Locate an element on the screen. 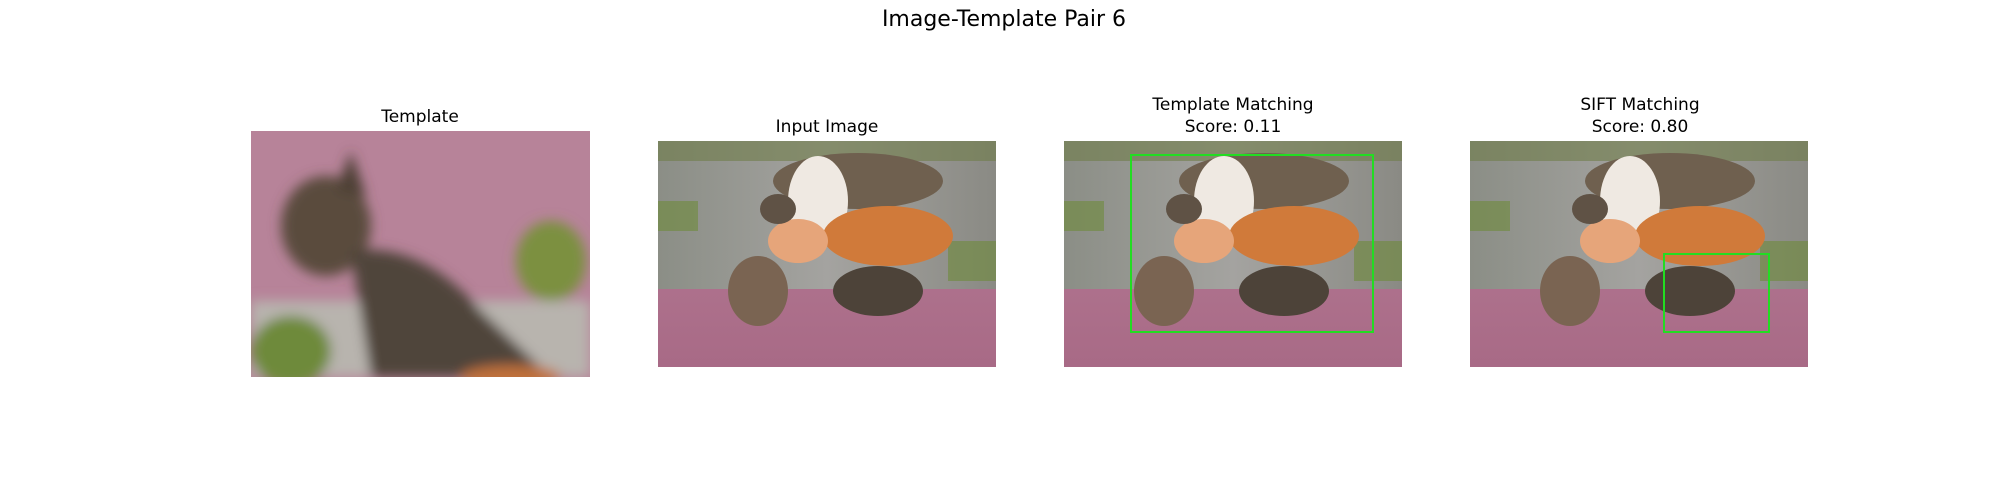  panel-input: Input Image is located at coordinates (827, 242).